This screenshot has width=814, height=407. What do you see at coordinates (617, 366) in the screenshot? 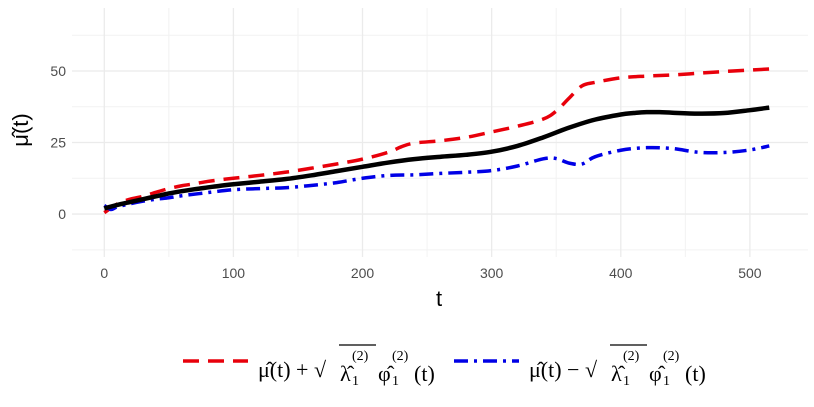
I see `legend-entry-lower: μ̂(t) − √ λ̂ (2) 1 φ̂ (2) 1 (t)` at bounding box center [617, 366].